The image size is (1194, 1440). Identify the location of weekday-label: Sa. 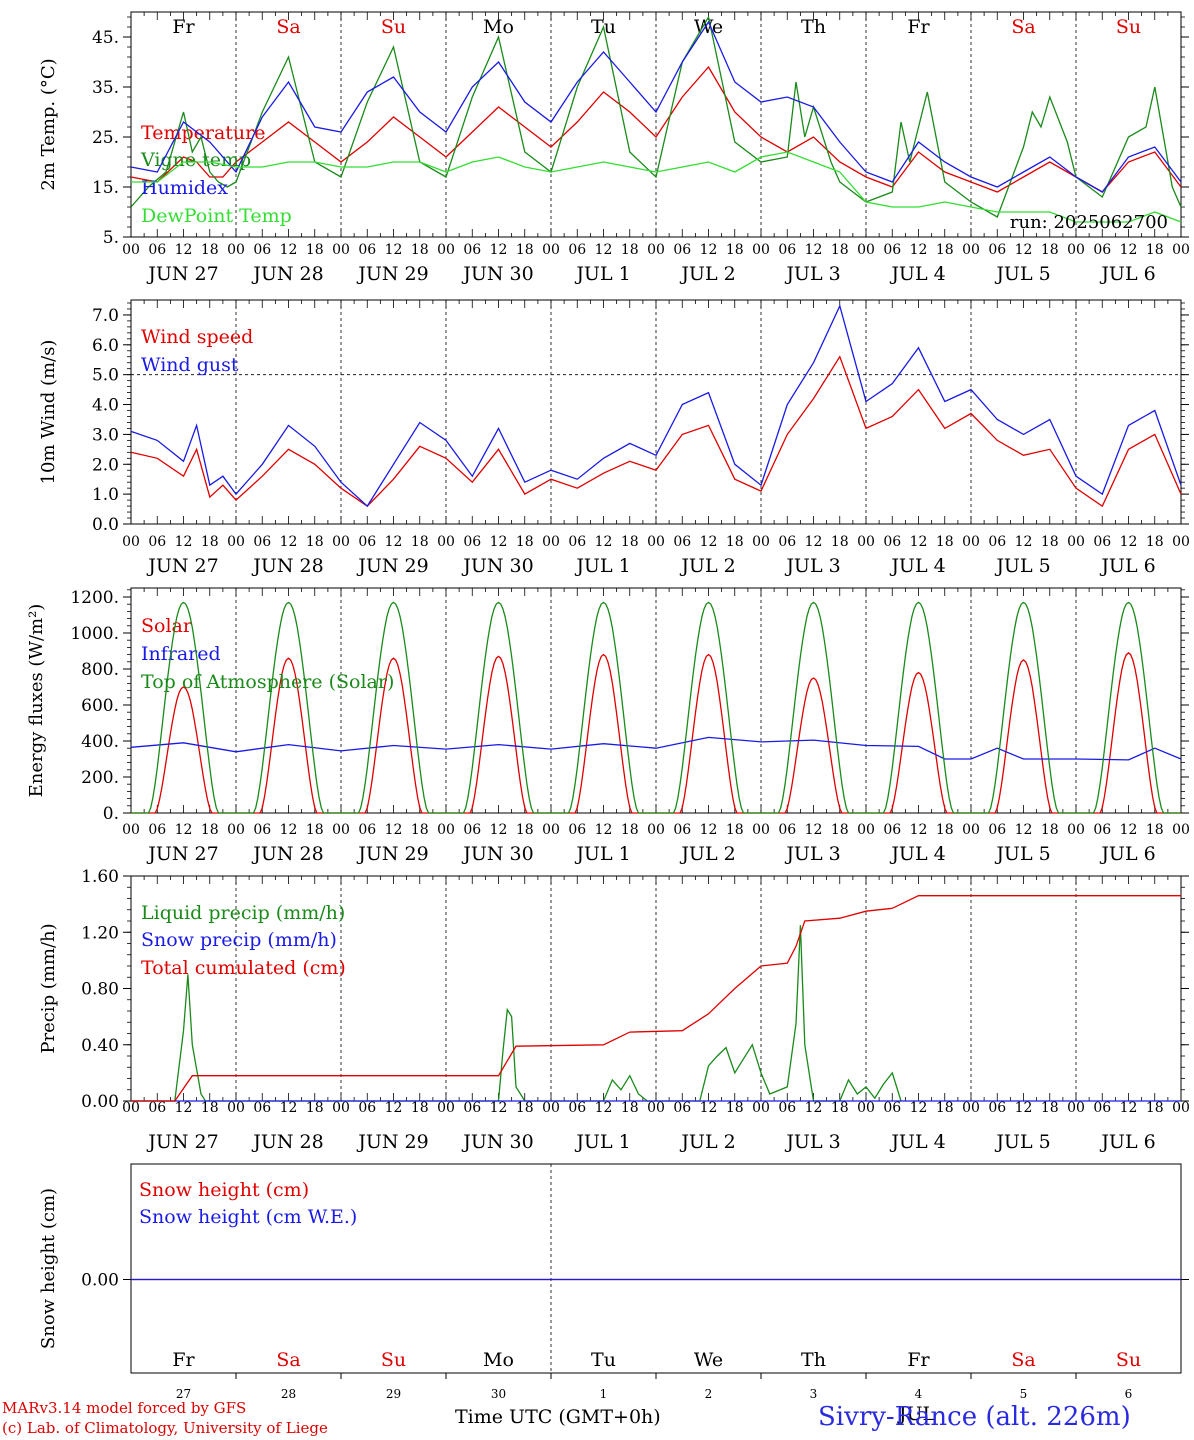
(288, 1360).